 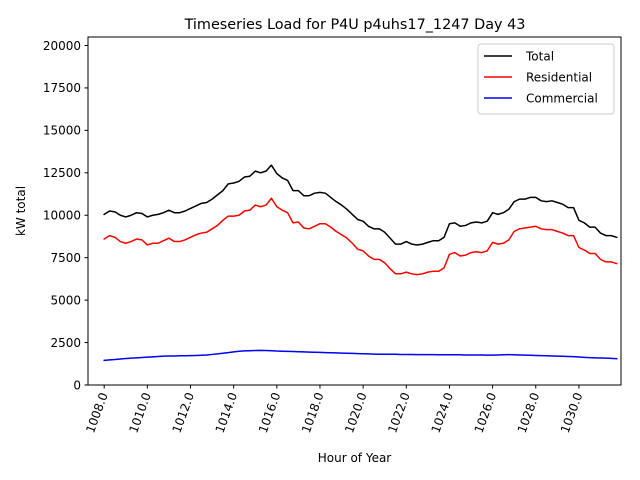 I want to click on y-tick-label: 2500, so click(x=65, y=343).